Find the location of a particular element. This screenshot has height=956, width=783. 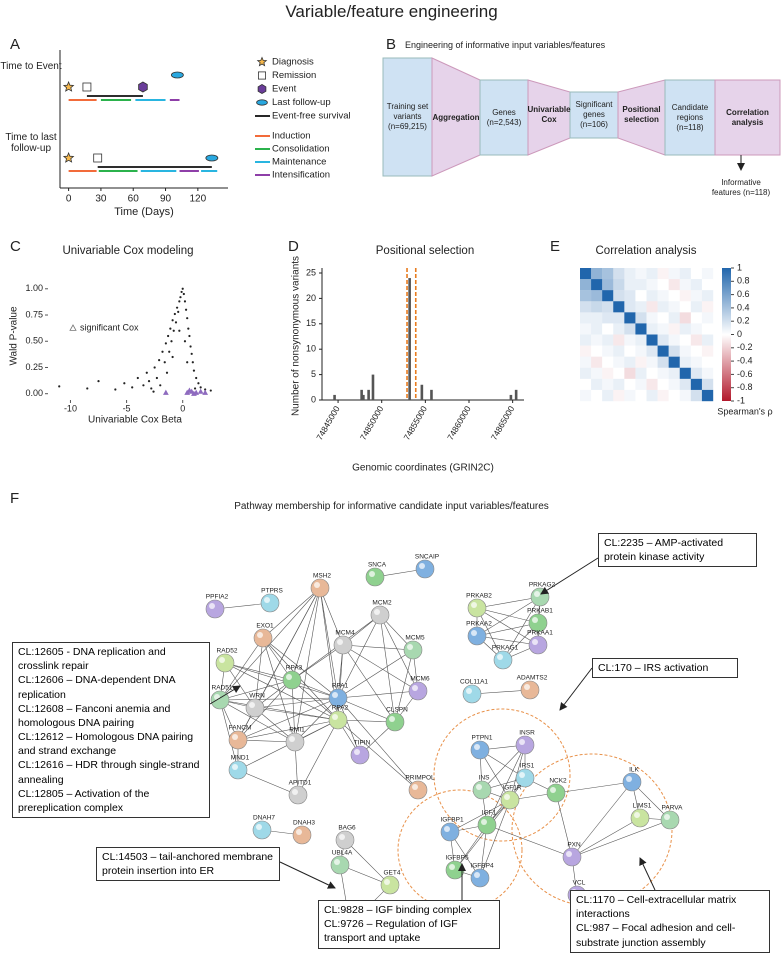

node-label: APITD1 is located at coordinates (300, 783).